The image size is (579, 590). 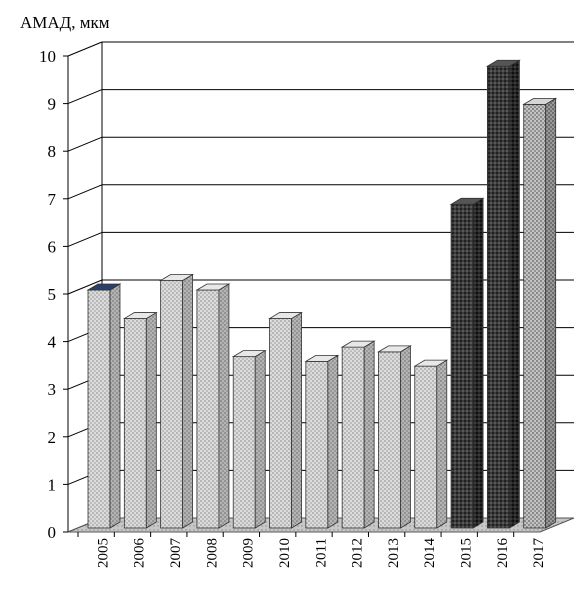 What do you see at coordinates (467, 553) in the screenshot?
I see `x-tick-label: 2015` at bounding box center [467, 553].